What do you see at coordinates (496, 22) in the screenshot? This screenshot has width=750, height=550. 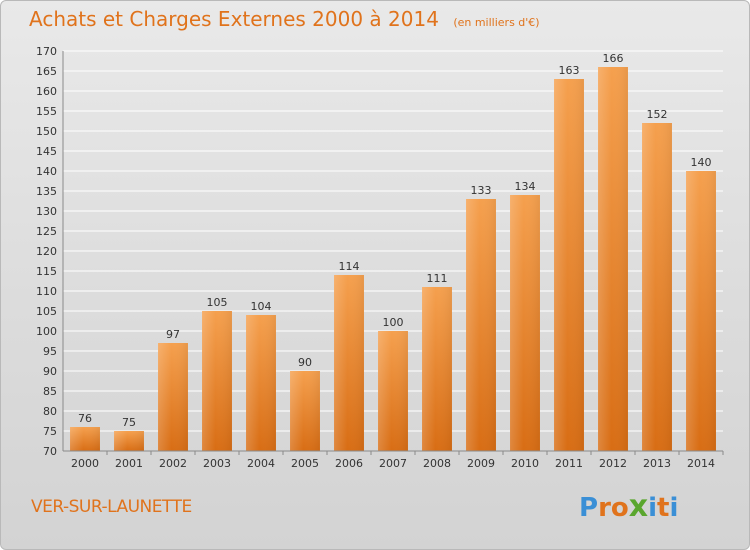 I see `chart-subtitle: (en milliers d'€)` at bounding box center [496, 22].